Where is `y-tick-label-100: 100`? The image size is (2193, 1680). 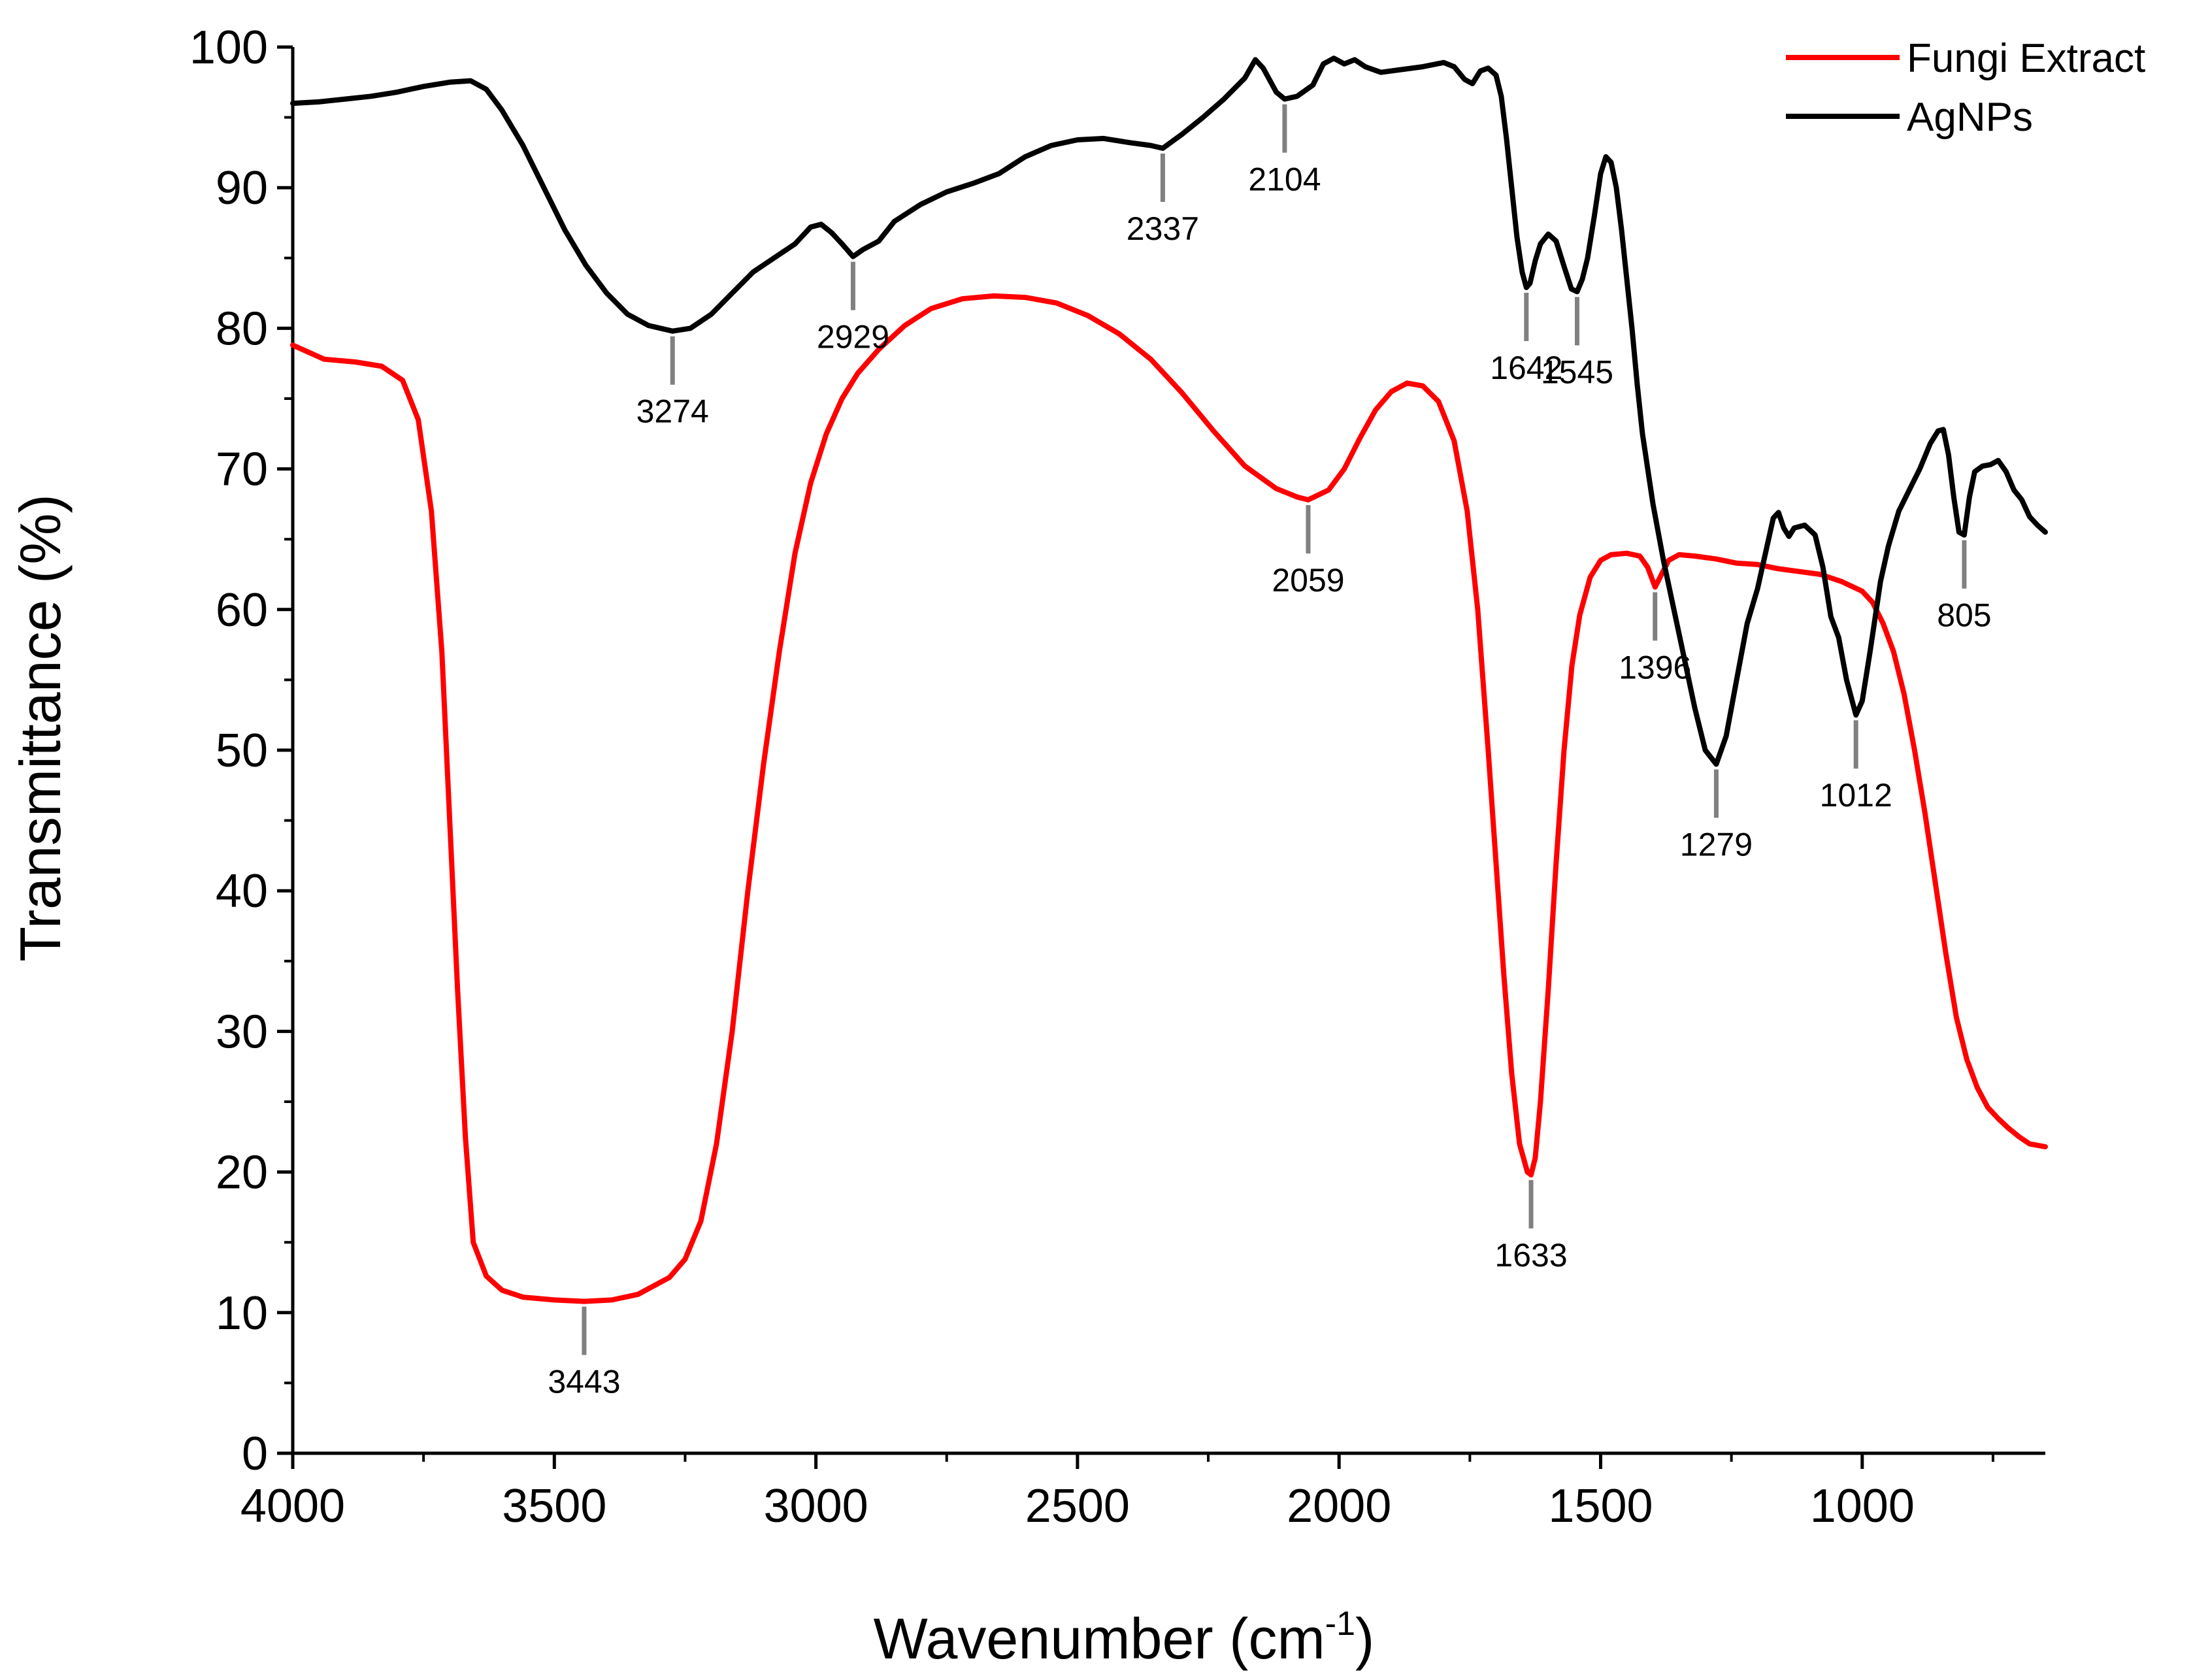 y-tick-label-100: 100 is located at coordinates (229, 48).